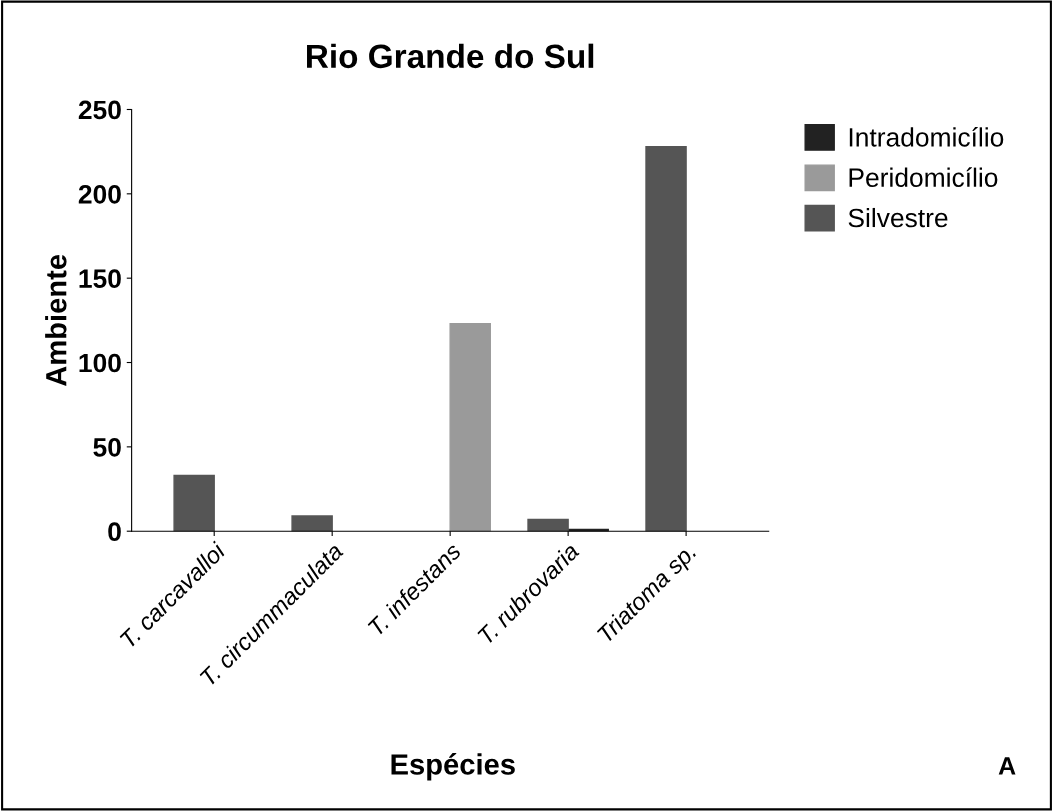  What do you see at coordinates (107, 447) in the screenshot?
I see `y-tick-label: 50` at bounding box center [107, 447].